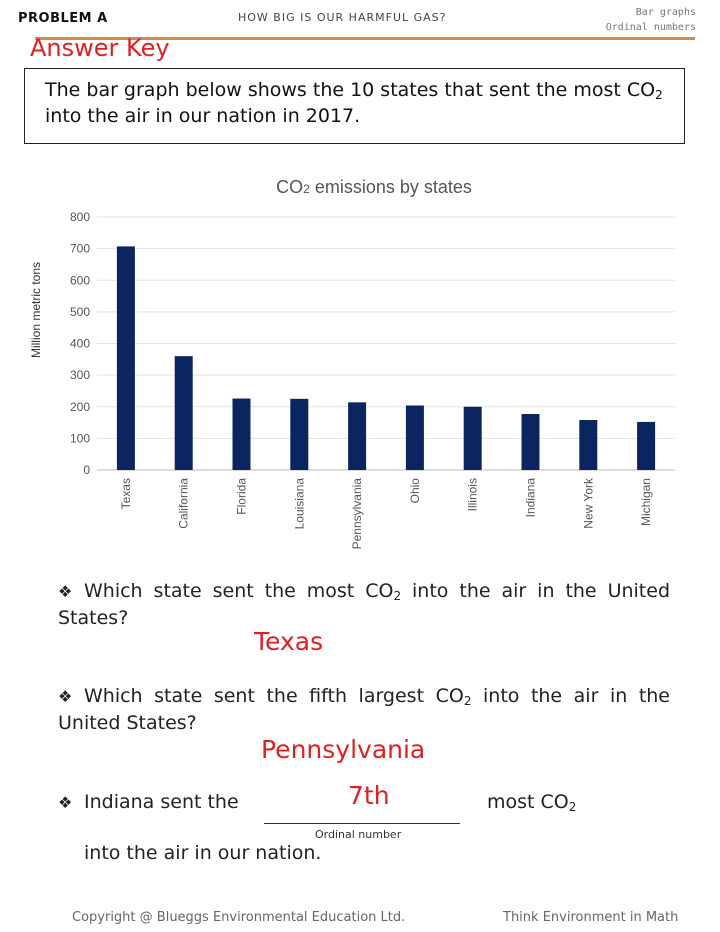 Image resolution: width=720 pixels, height=932 pixels. I want to click on q1-sub: 2, so click(397, 596).